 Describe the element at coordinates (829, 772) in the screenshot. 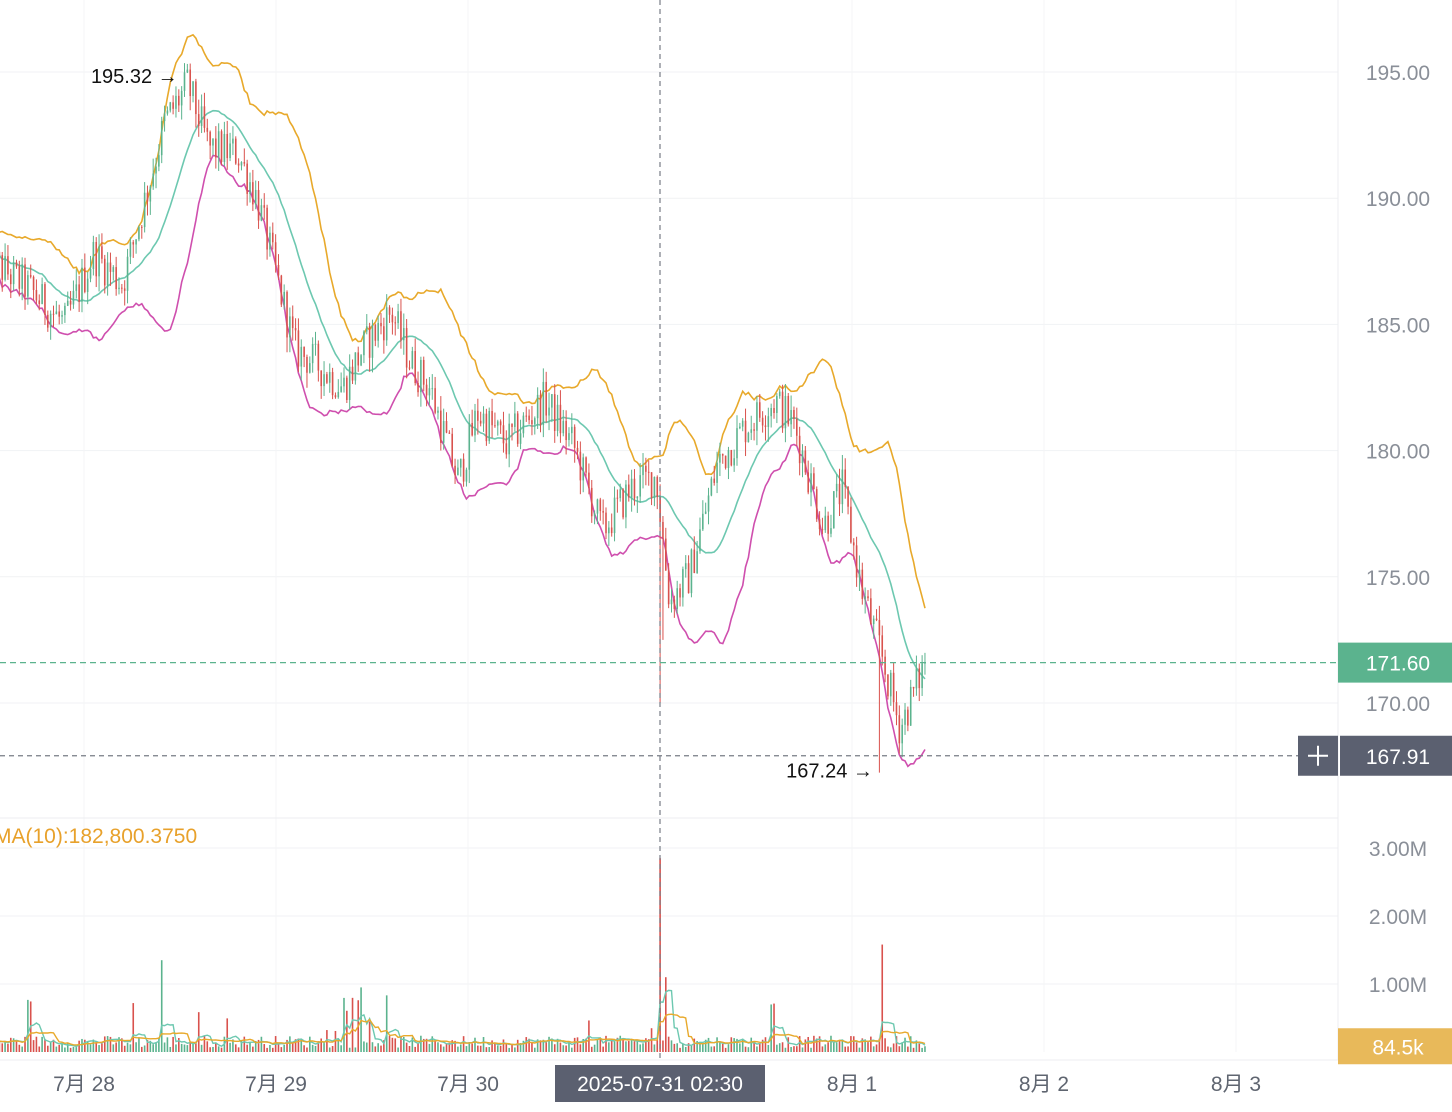

I see `low-annotation: 167.24 →` at that location.